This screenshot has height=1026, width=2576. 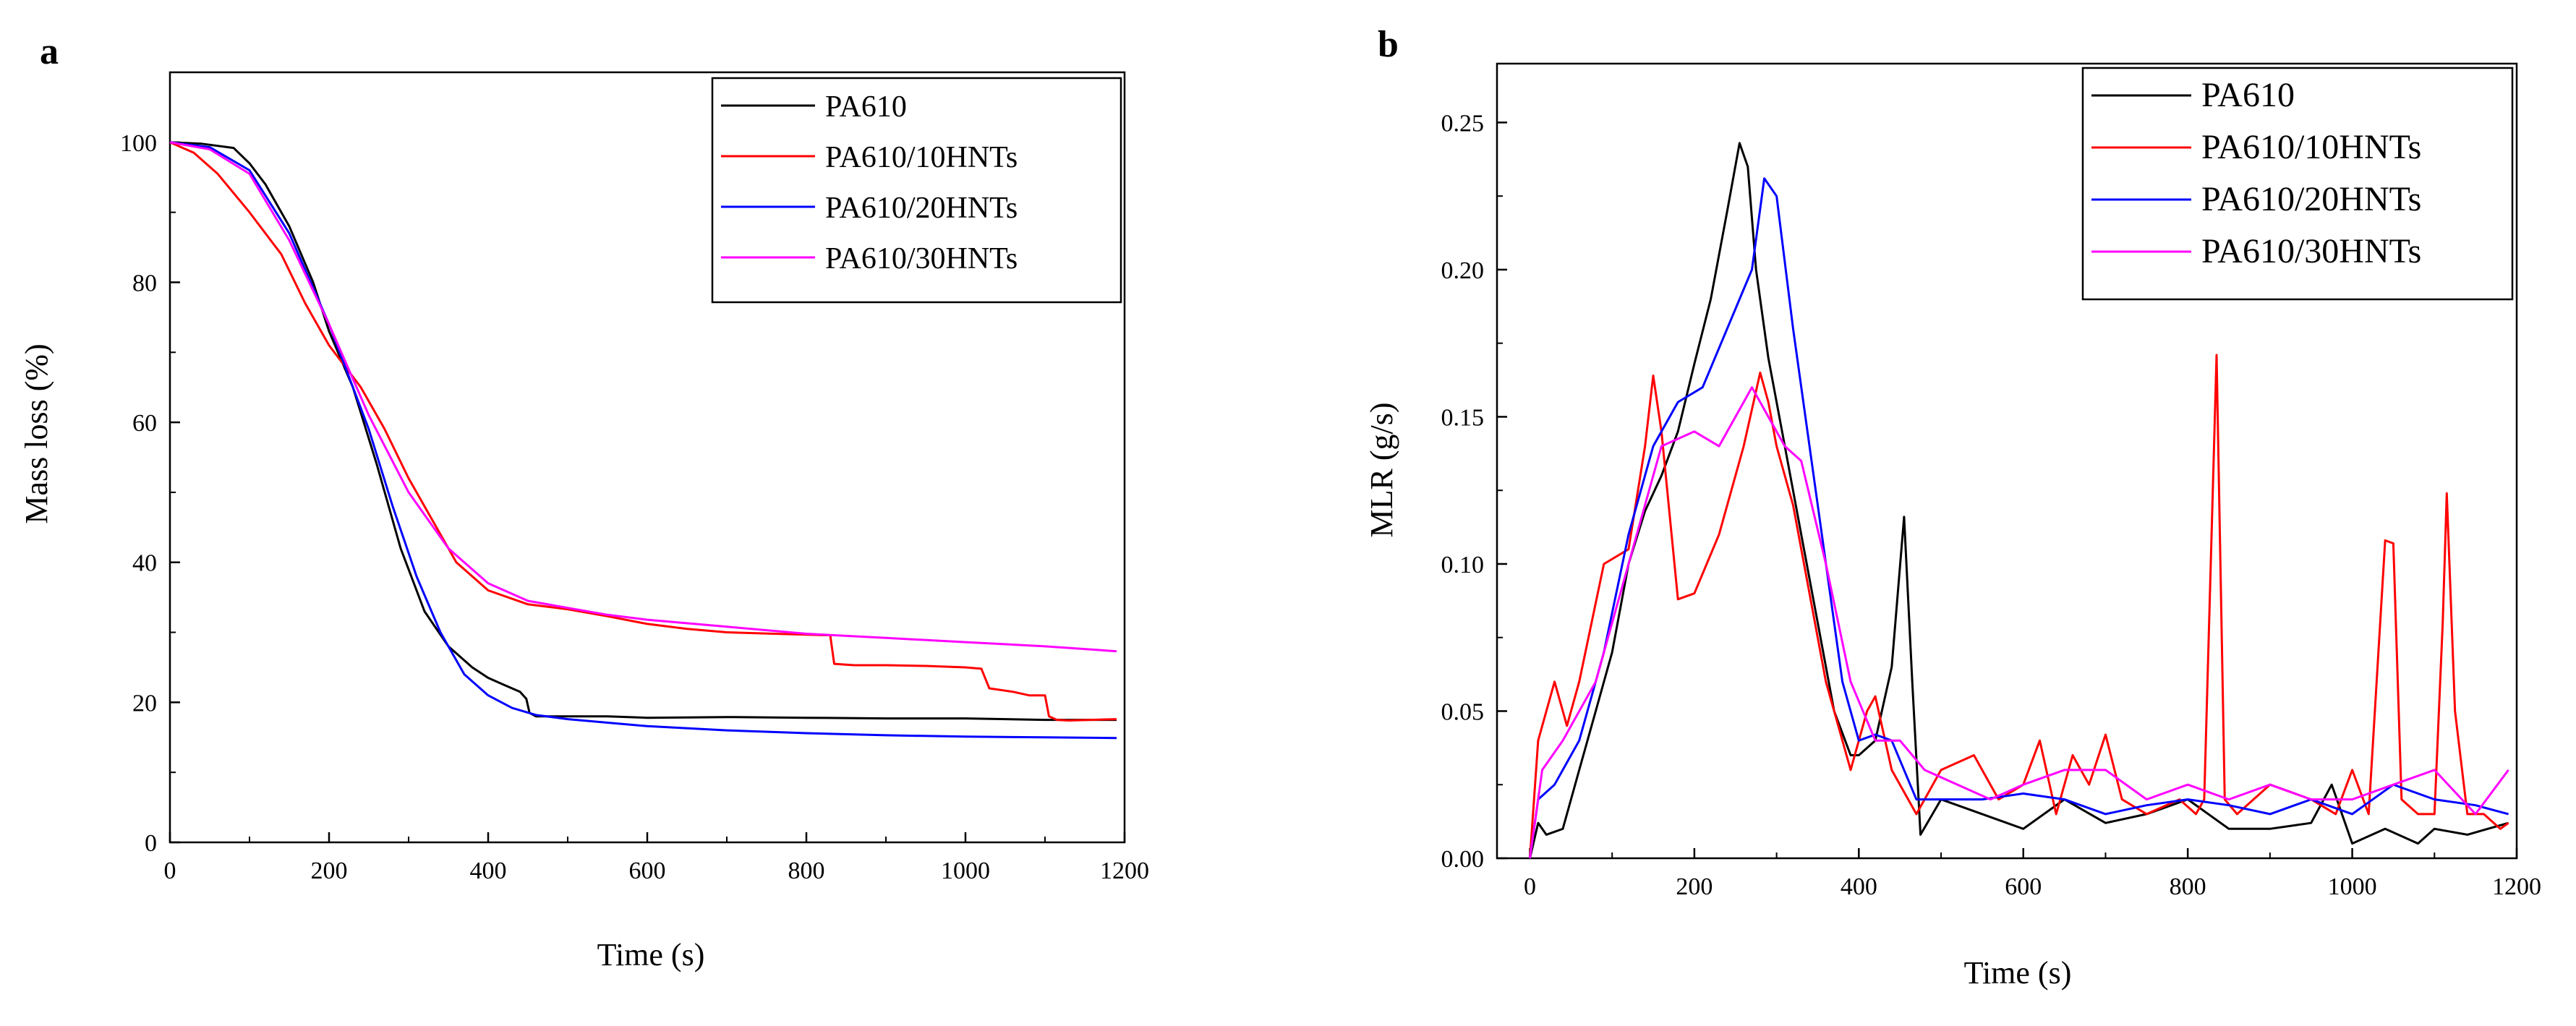 I want to click on panel-label-a: a, so click(x=50, y=51).